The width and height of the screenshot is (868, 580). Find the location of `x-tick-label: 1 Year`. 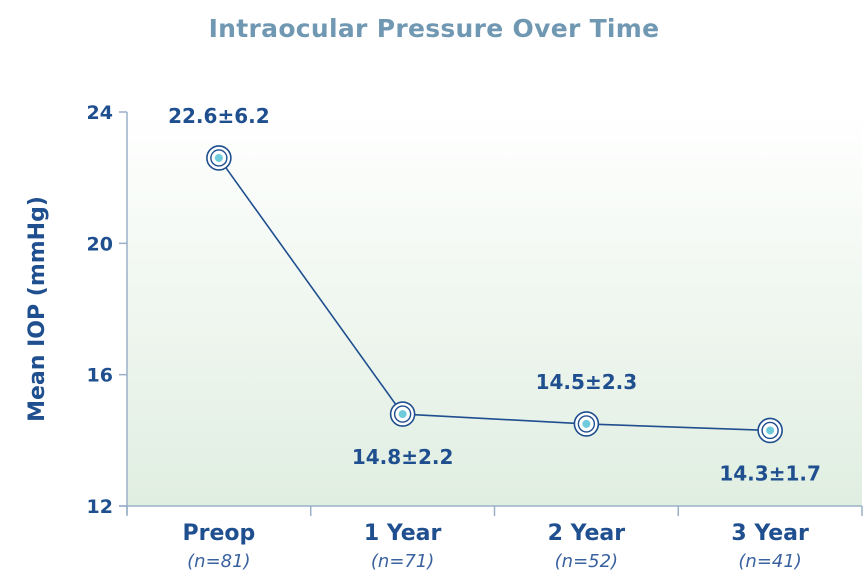

x-tick-label: 1 Year is located at coordinates (403, 533).